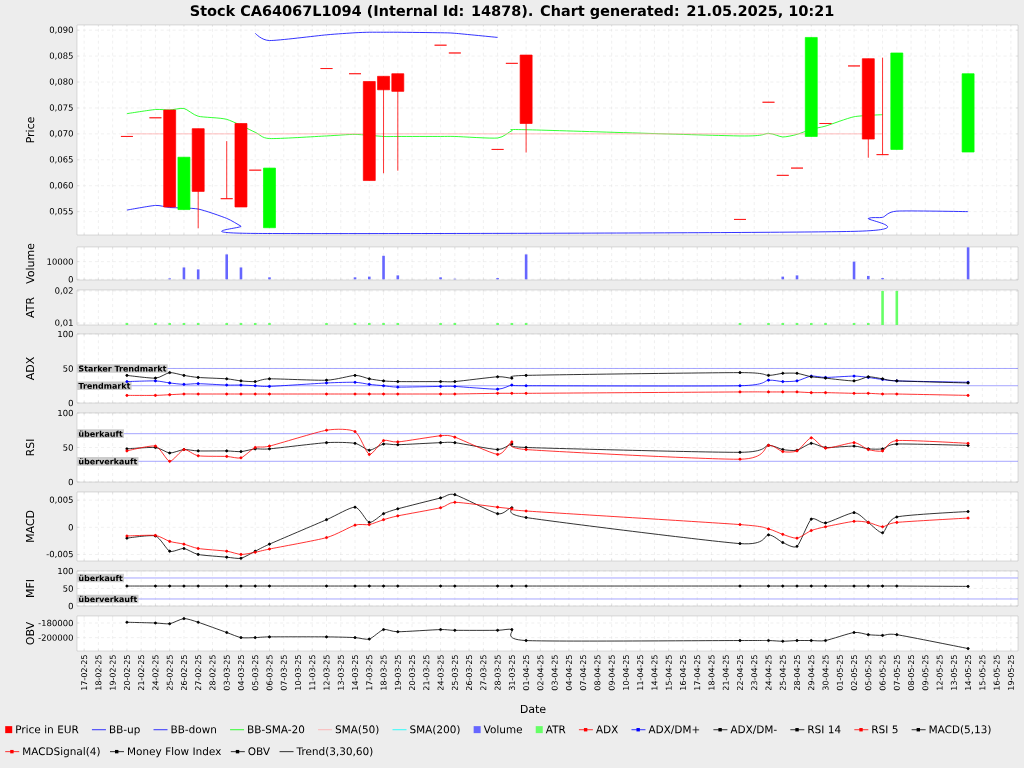 Image resolution: width=1024 pixels, height=768 pixels. Describe the element at coordinates (61, 82) in the screenshot. I see `y-tick-label: 0,080` at that location.